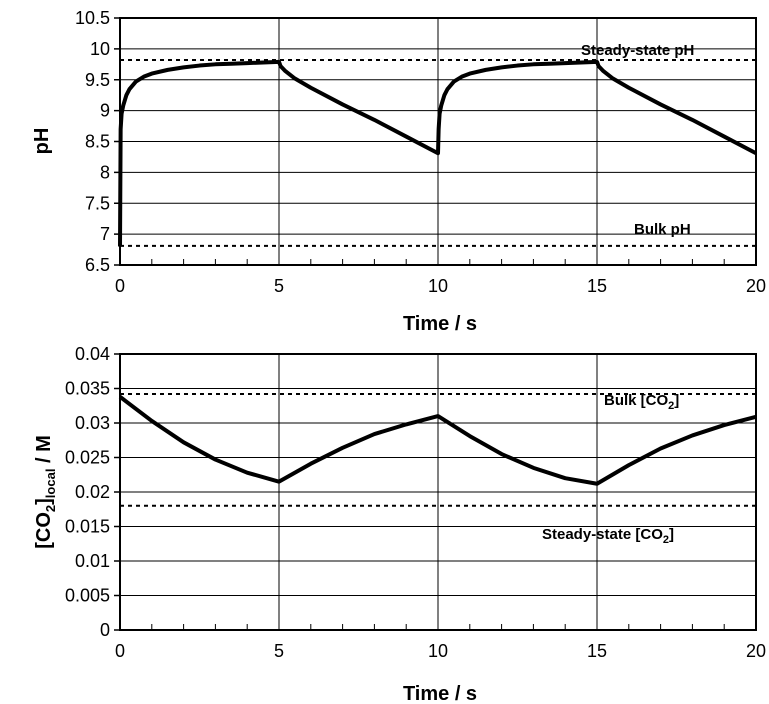  What do you see at coordinates (87, 596) in the screenshot?
I see `co2-y-tick-label: 0.005` at bounding box center [87, 596].